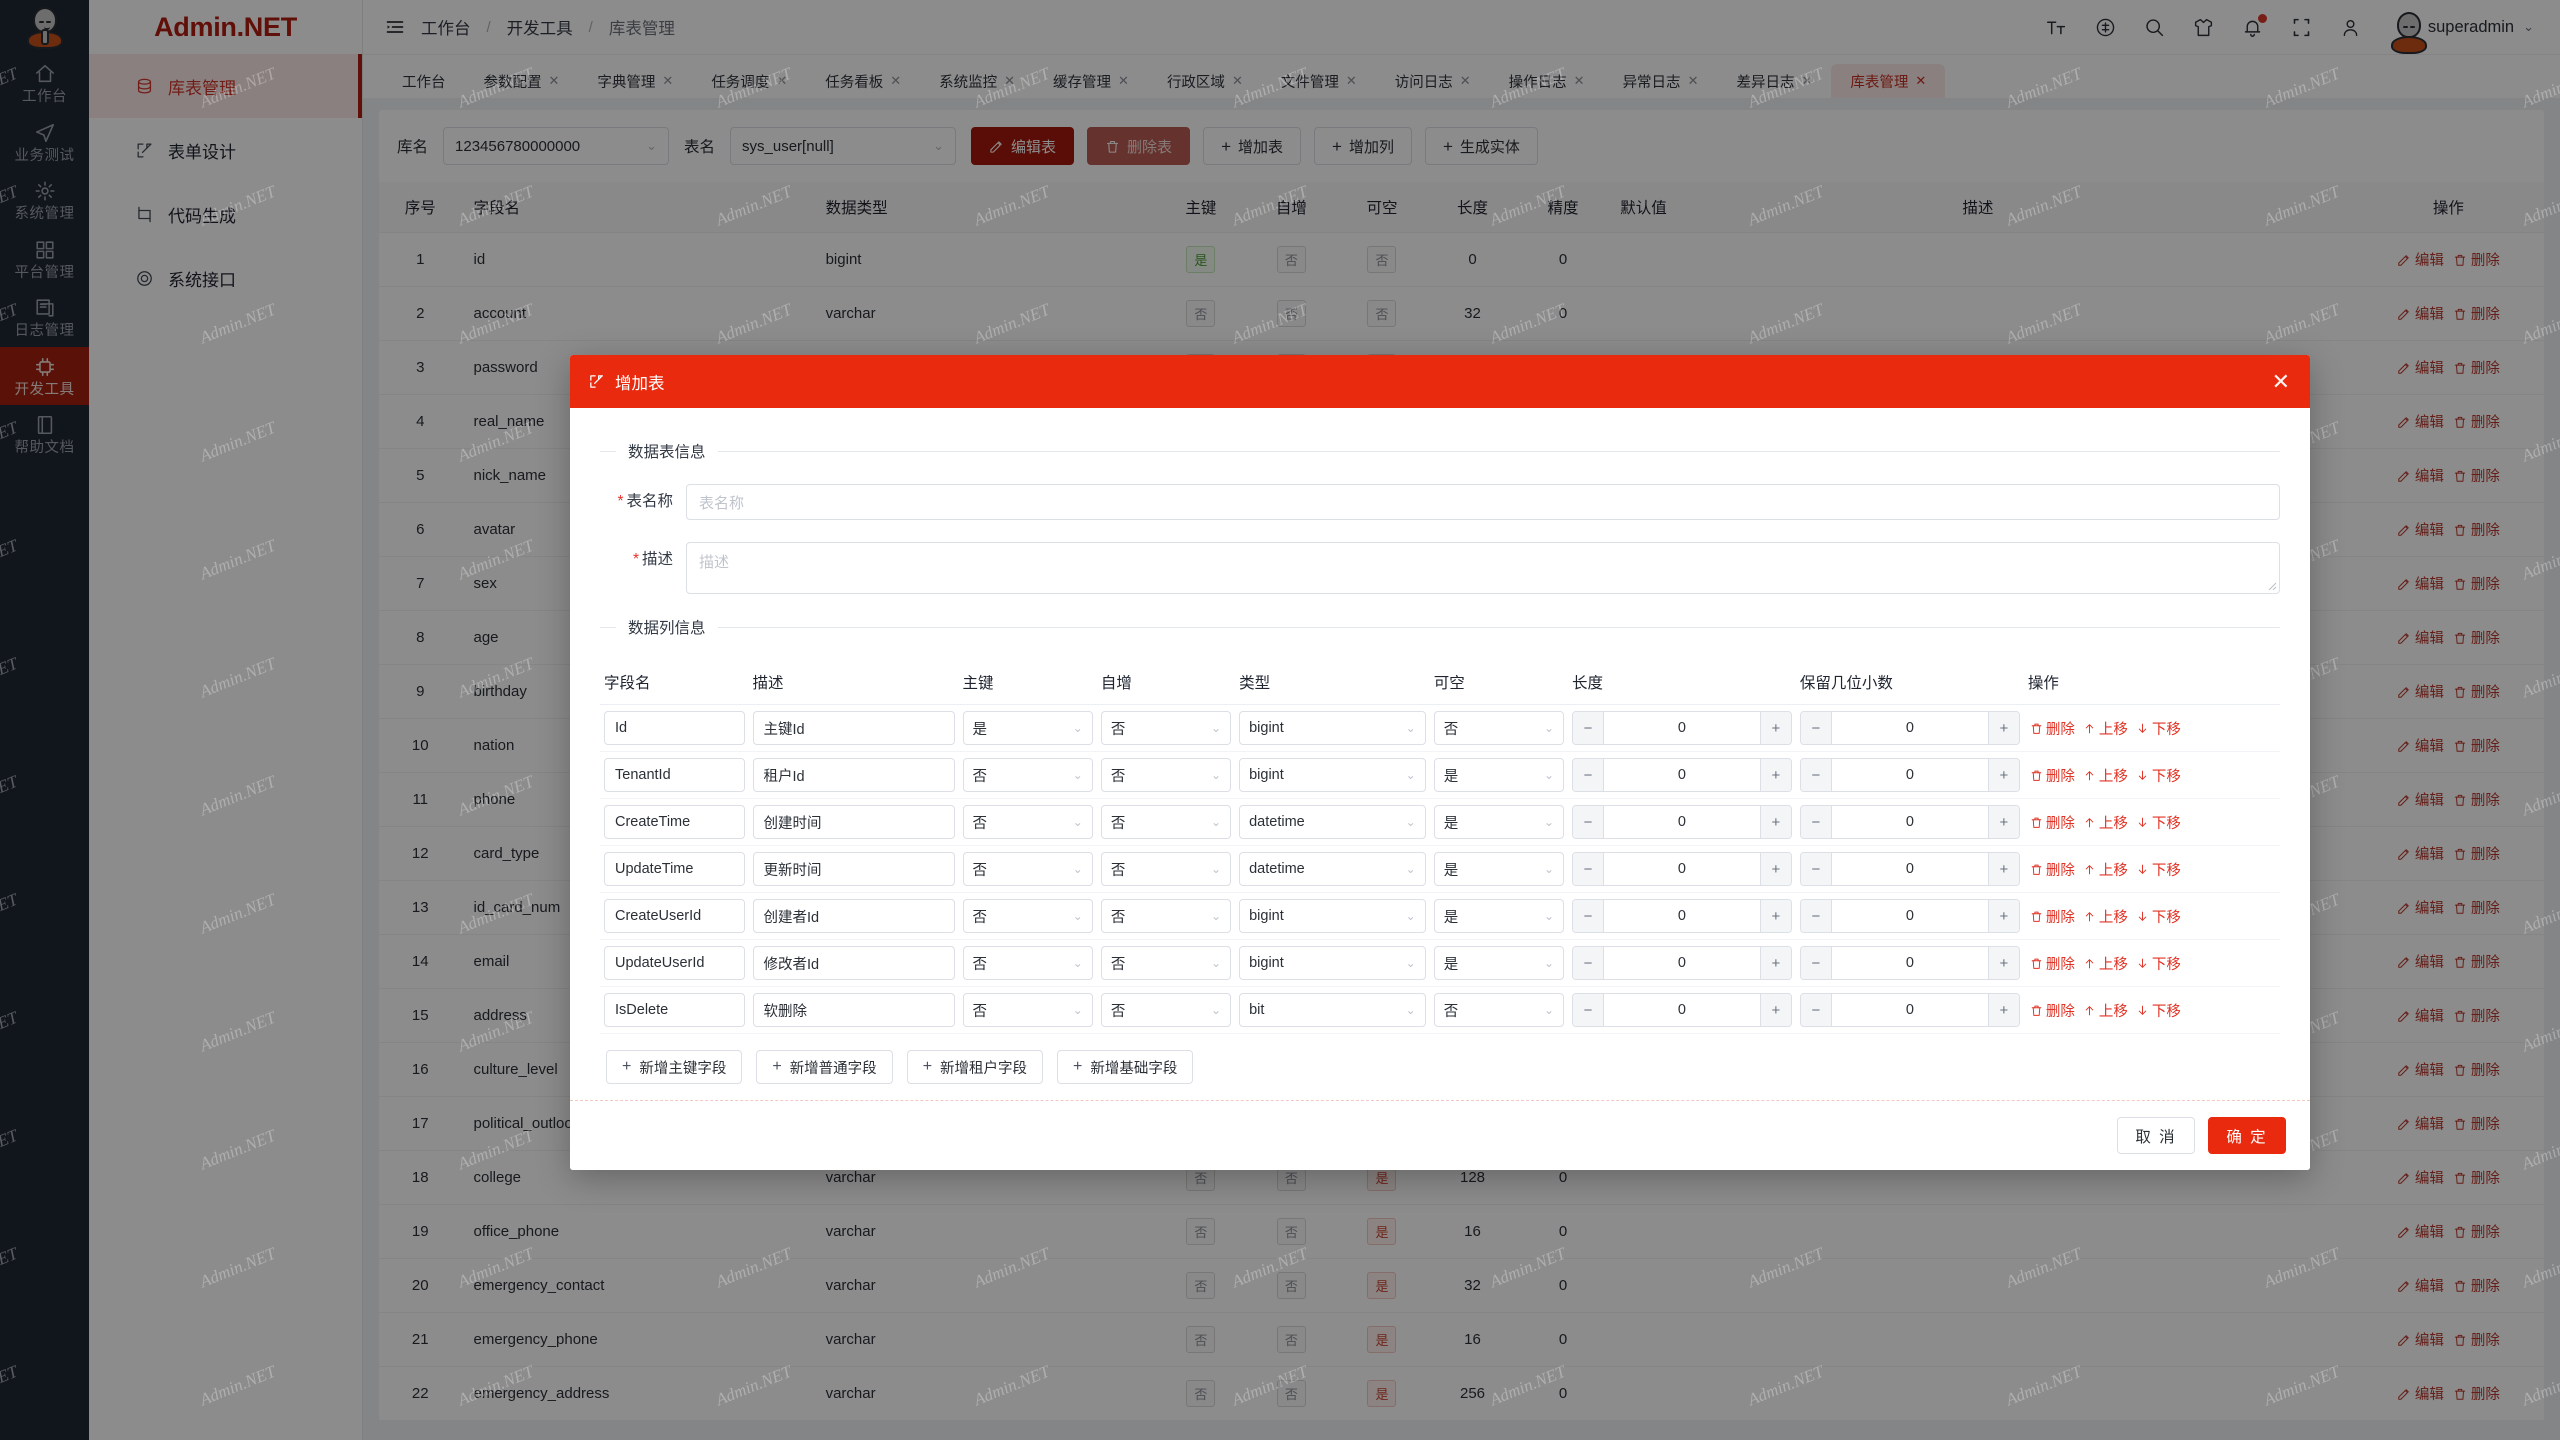 The width and height of the screenshot is (2560, 1440). I want to click on add-field-button-0: + 新增主键字段, so click(674, 1067).